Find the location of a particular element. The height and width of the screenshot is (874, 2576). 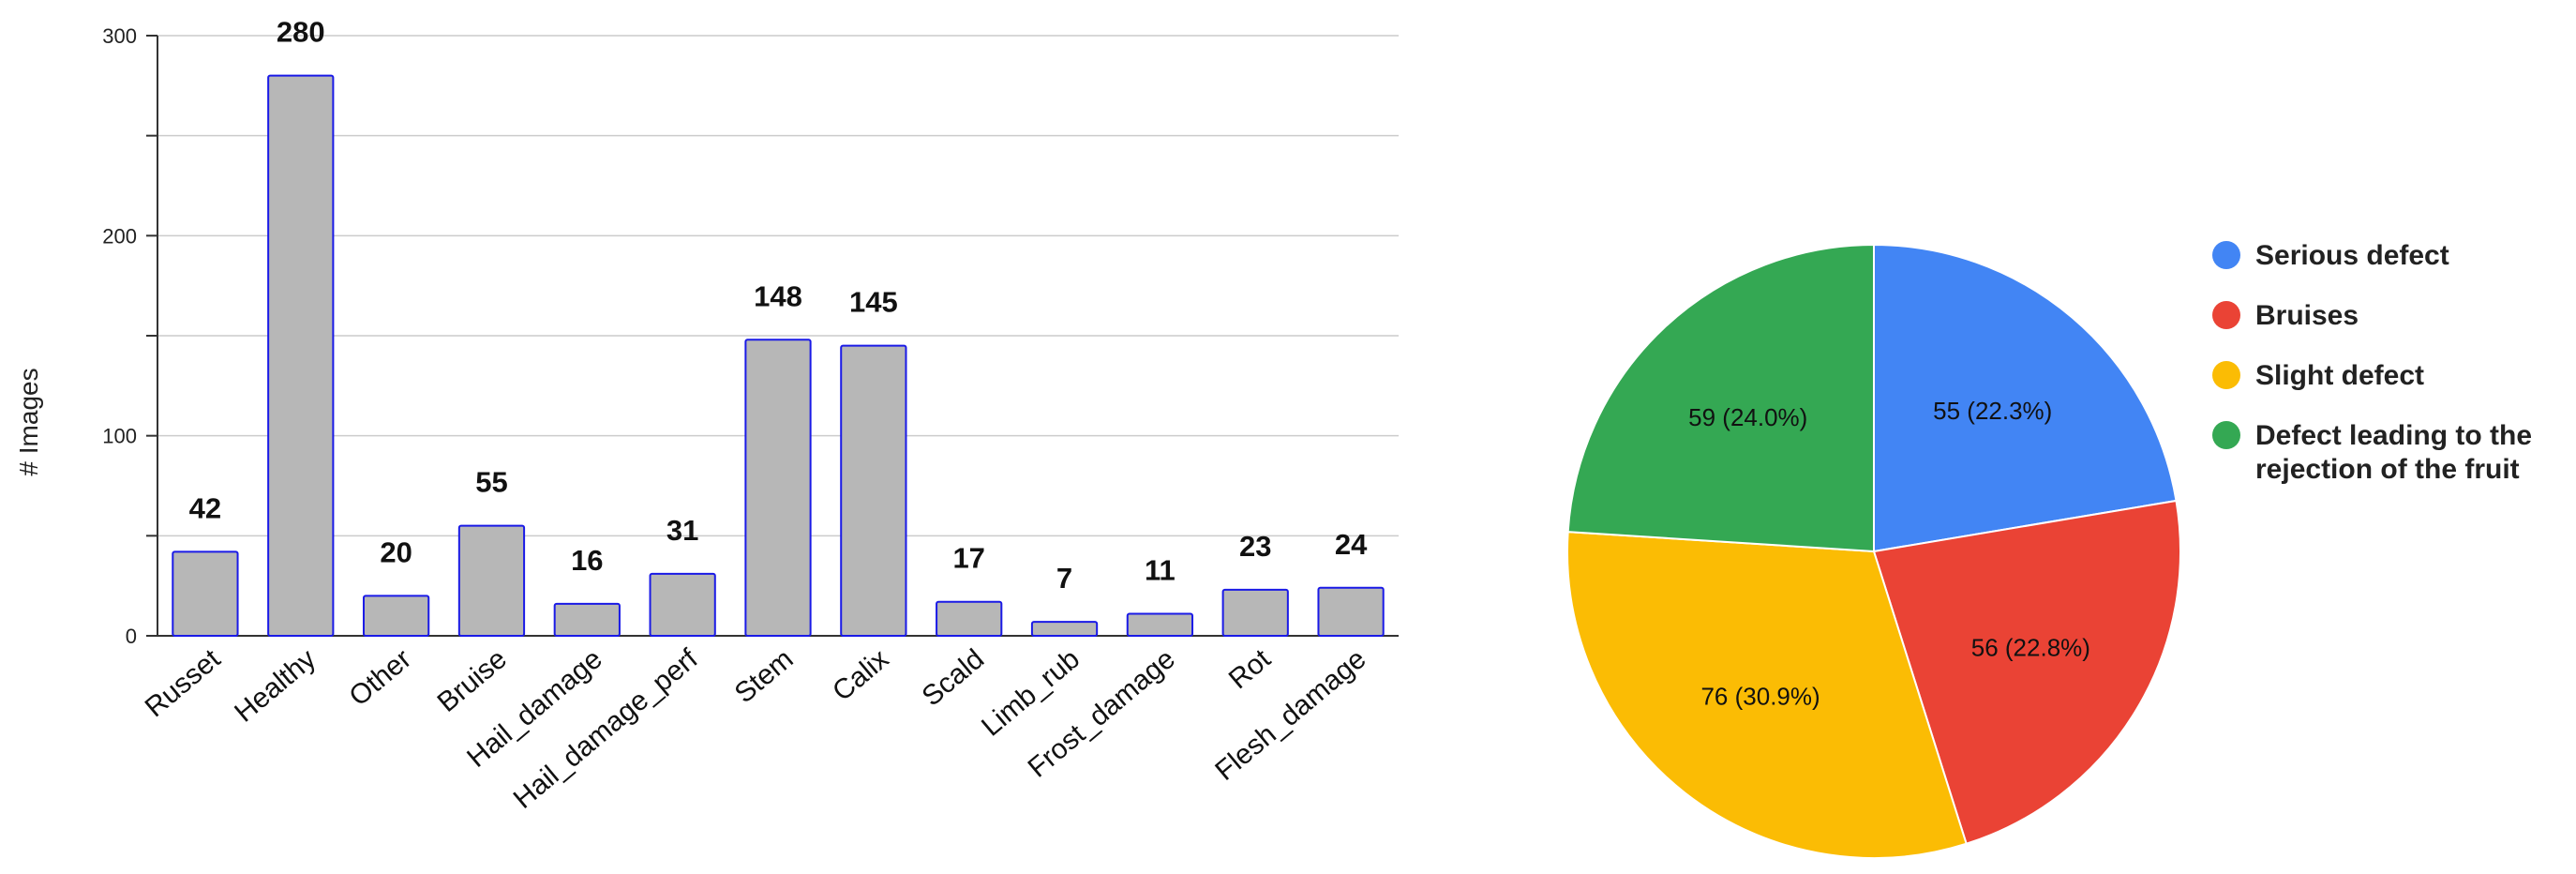

bar-data-label: 11 is located at coordinates (1160, 570).